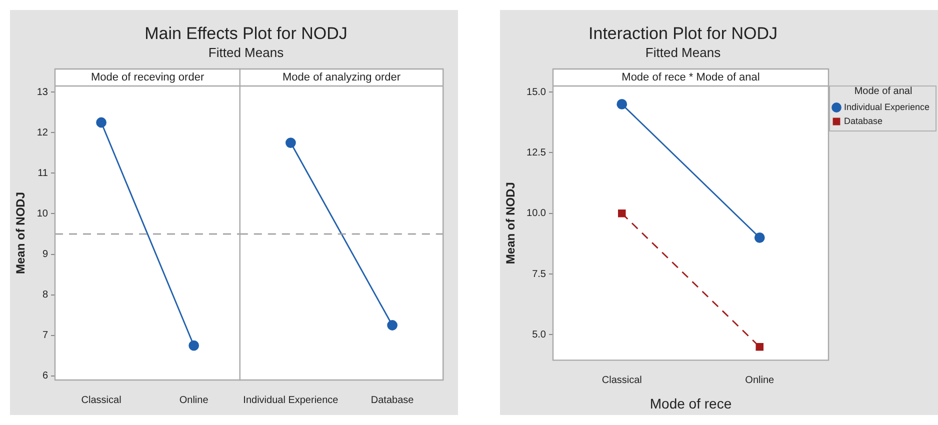 The height and width of the screenshot is (425, 938). Describe the element at coordinates (45, 254) in the screenshot. I see `y-tick-label: 9` at that location.